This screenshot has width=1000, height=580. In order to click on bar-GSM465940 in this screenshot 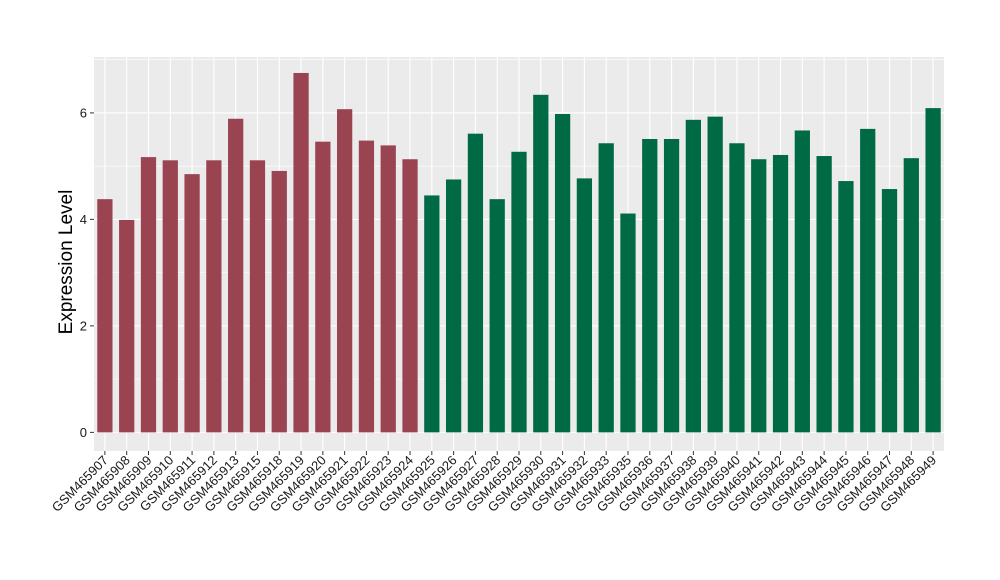, I will do `click(737, 288)`.